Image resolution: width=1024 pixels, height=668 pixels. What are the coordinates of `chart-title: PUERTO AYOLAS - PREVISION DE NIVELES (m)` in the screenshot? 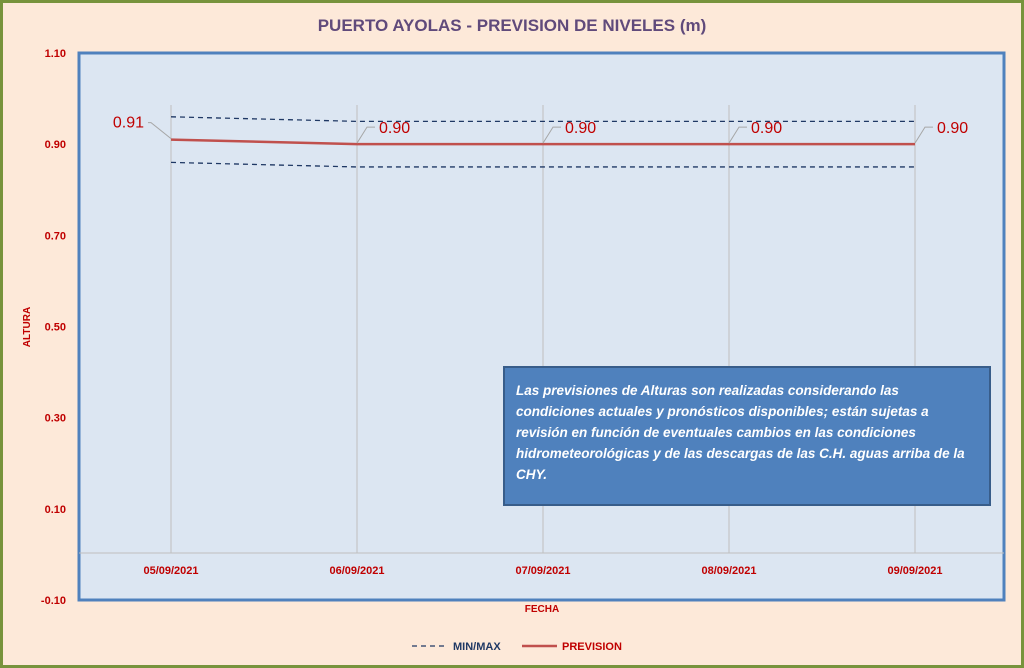 It's located at (512, 25).